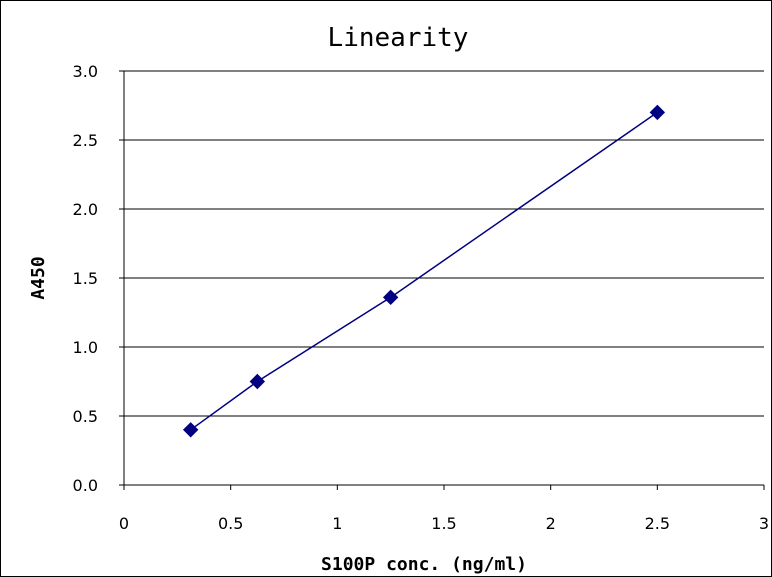 This screenshot has width=772, height=577. Describe the element at coordinates (85, 347) in the screenshot. I see `y-tick-label-2: 1.0` at that location.